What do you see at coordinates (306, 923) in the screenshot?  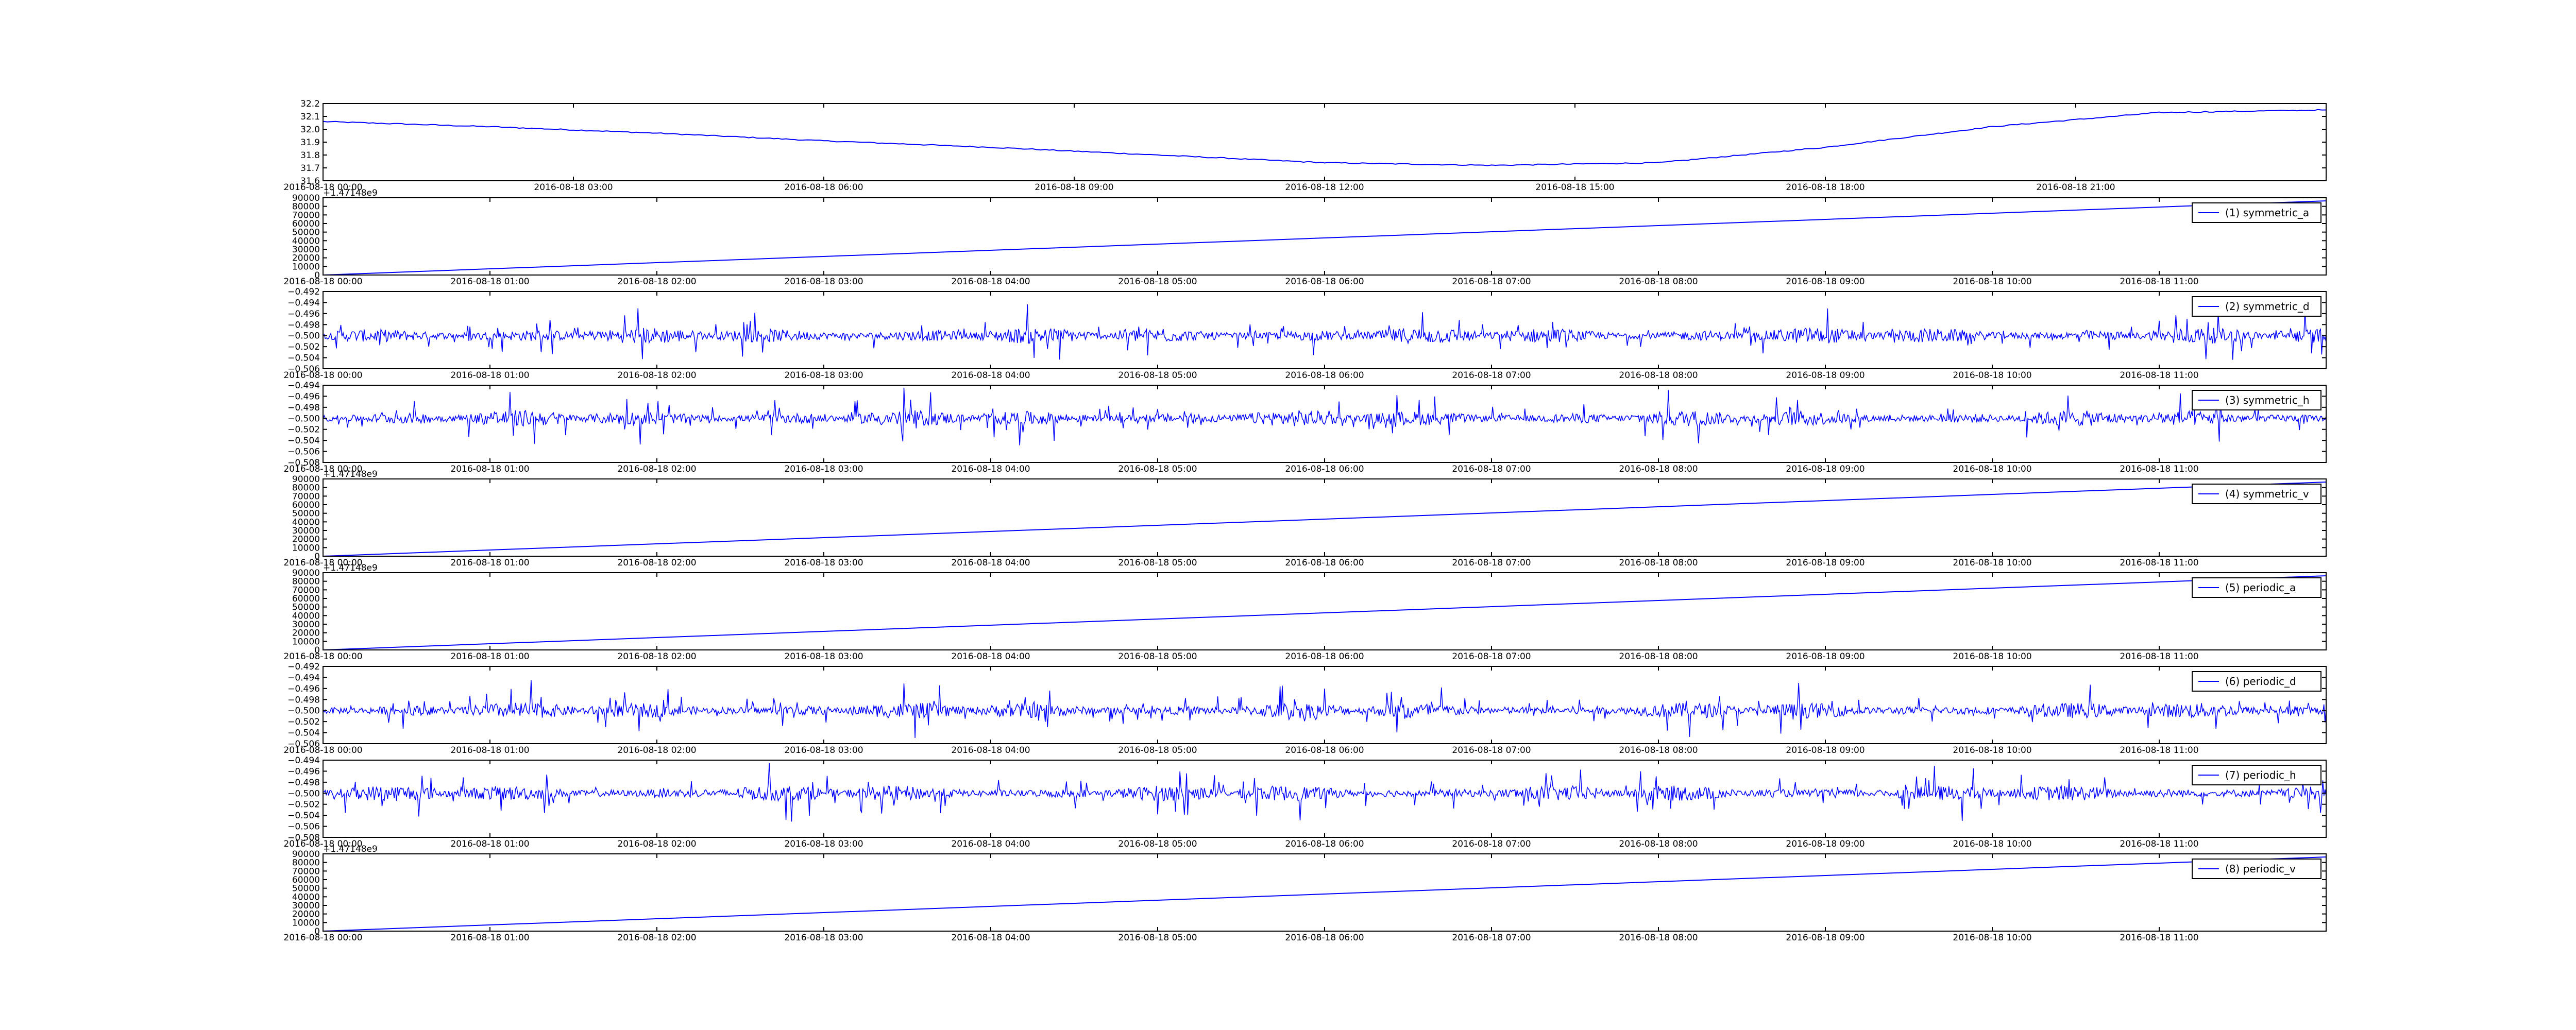 I see `y-tick-label: 10000` at bounding box center [306, 923].